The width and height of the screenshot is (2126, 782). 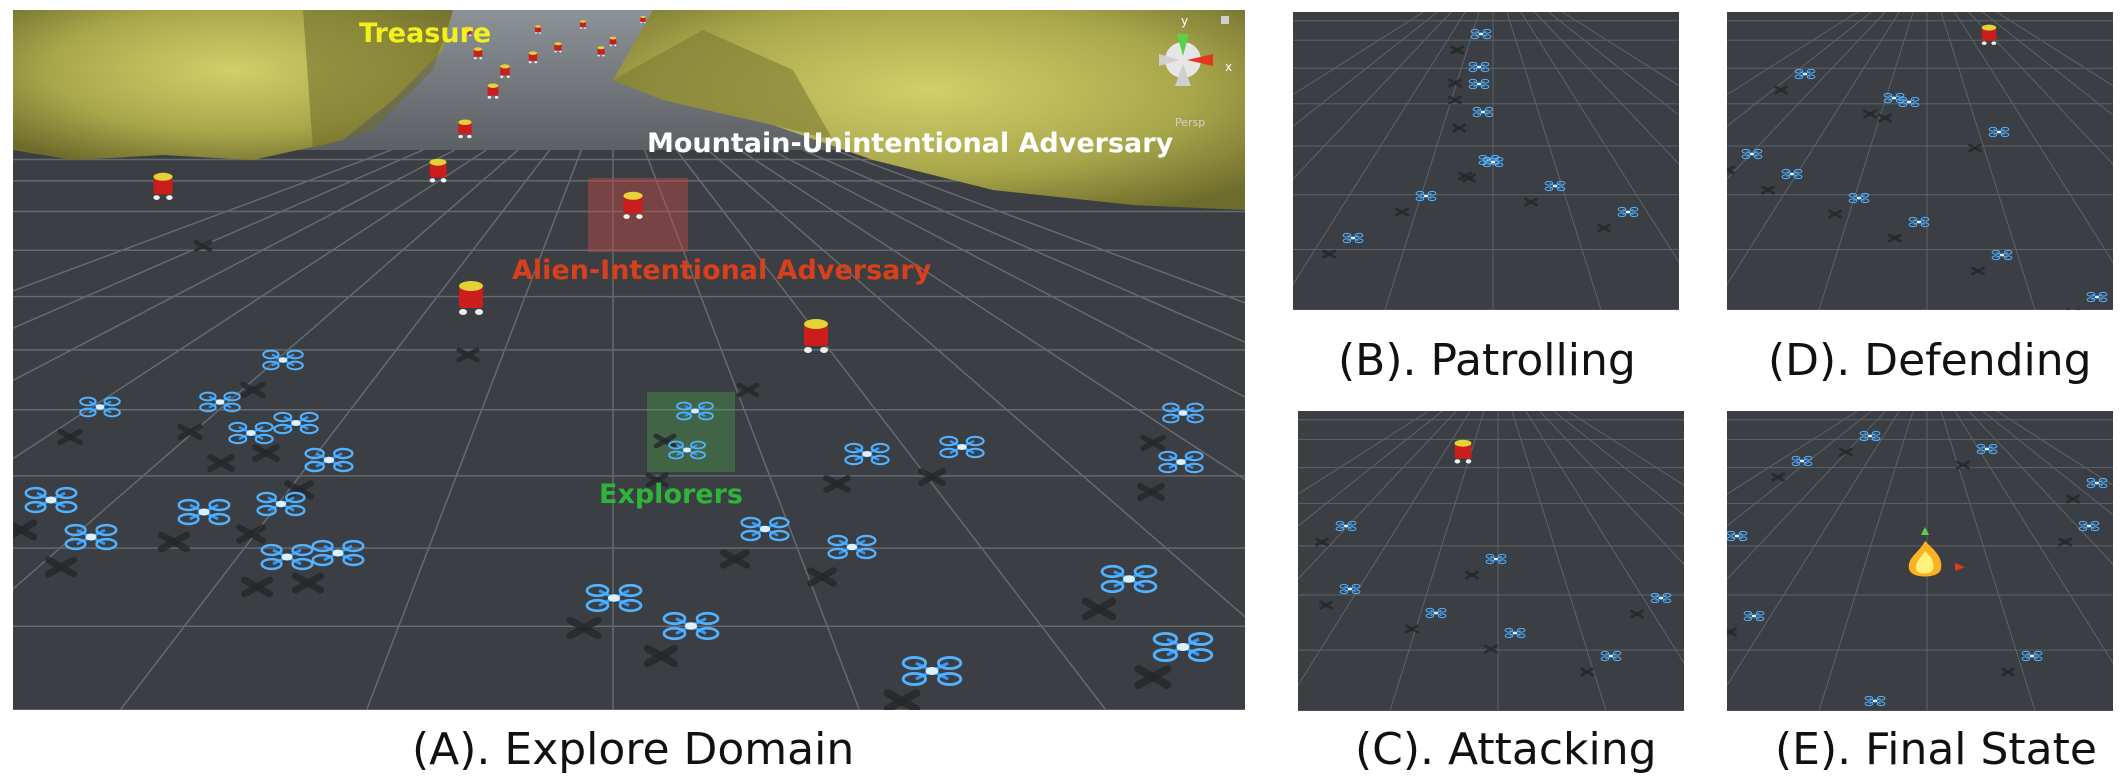 I want to click on caption-explore-domain: (A). Explore Domain, so click(x=633, y=749).